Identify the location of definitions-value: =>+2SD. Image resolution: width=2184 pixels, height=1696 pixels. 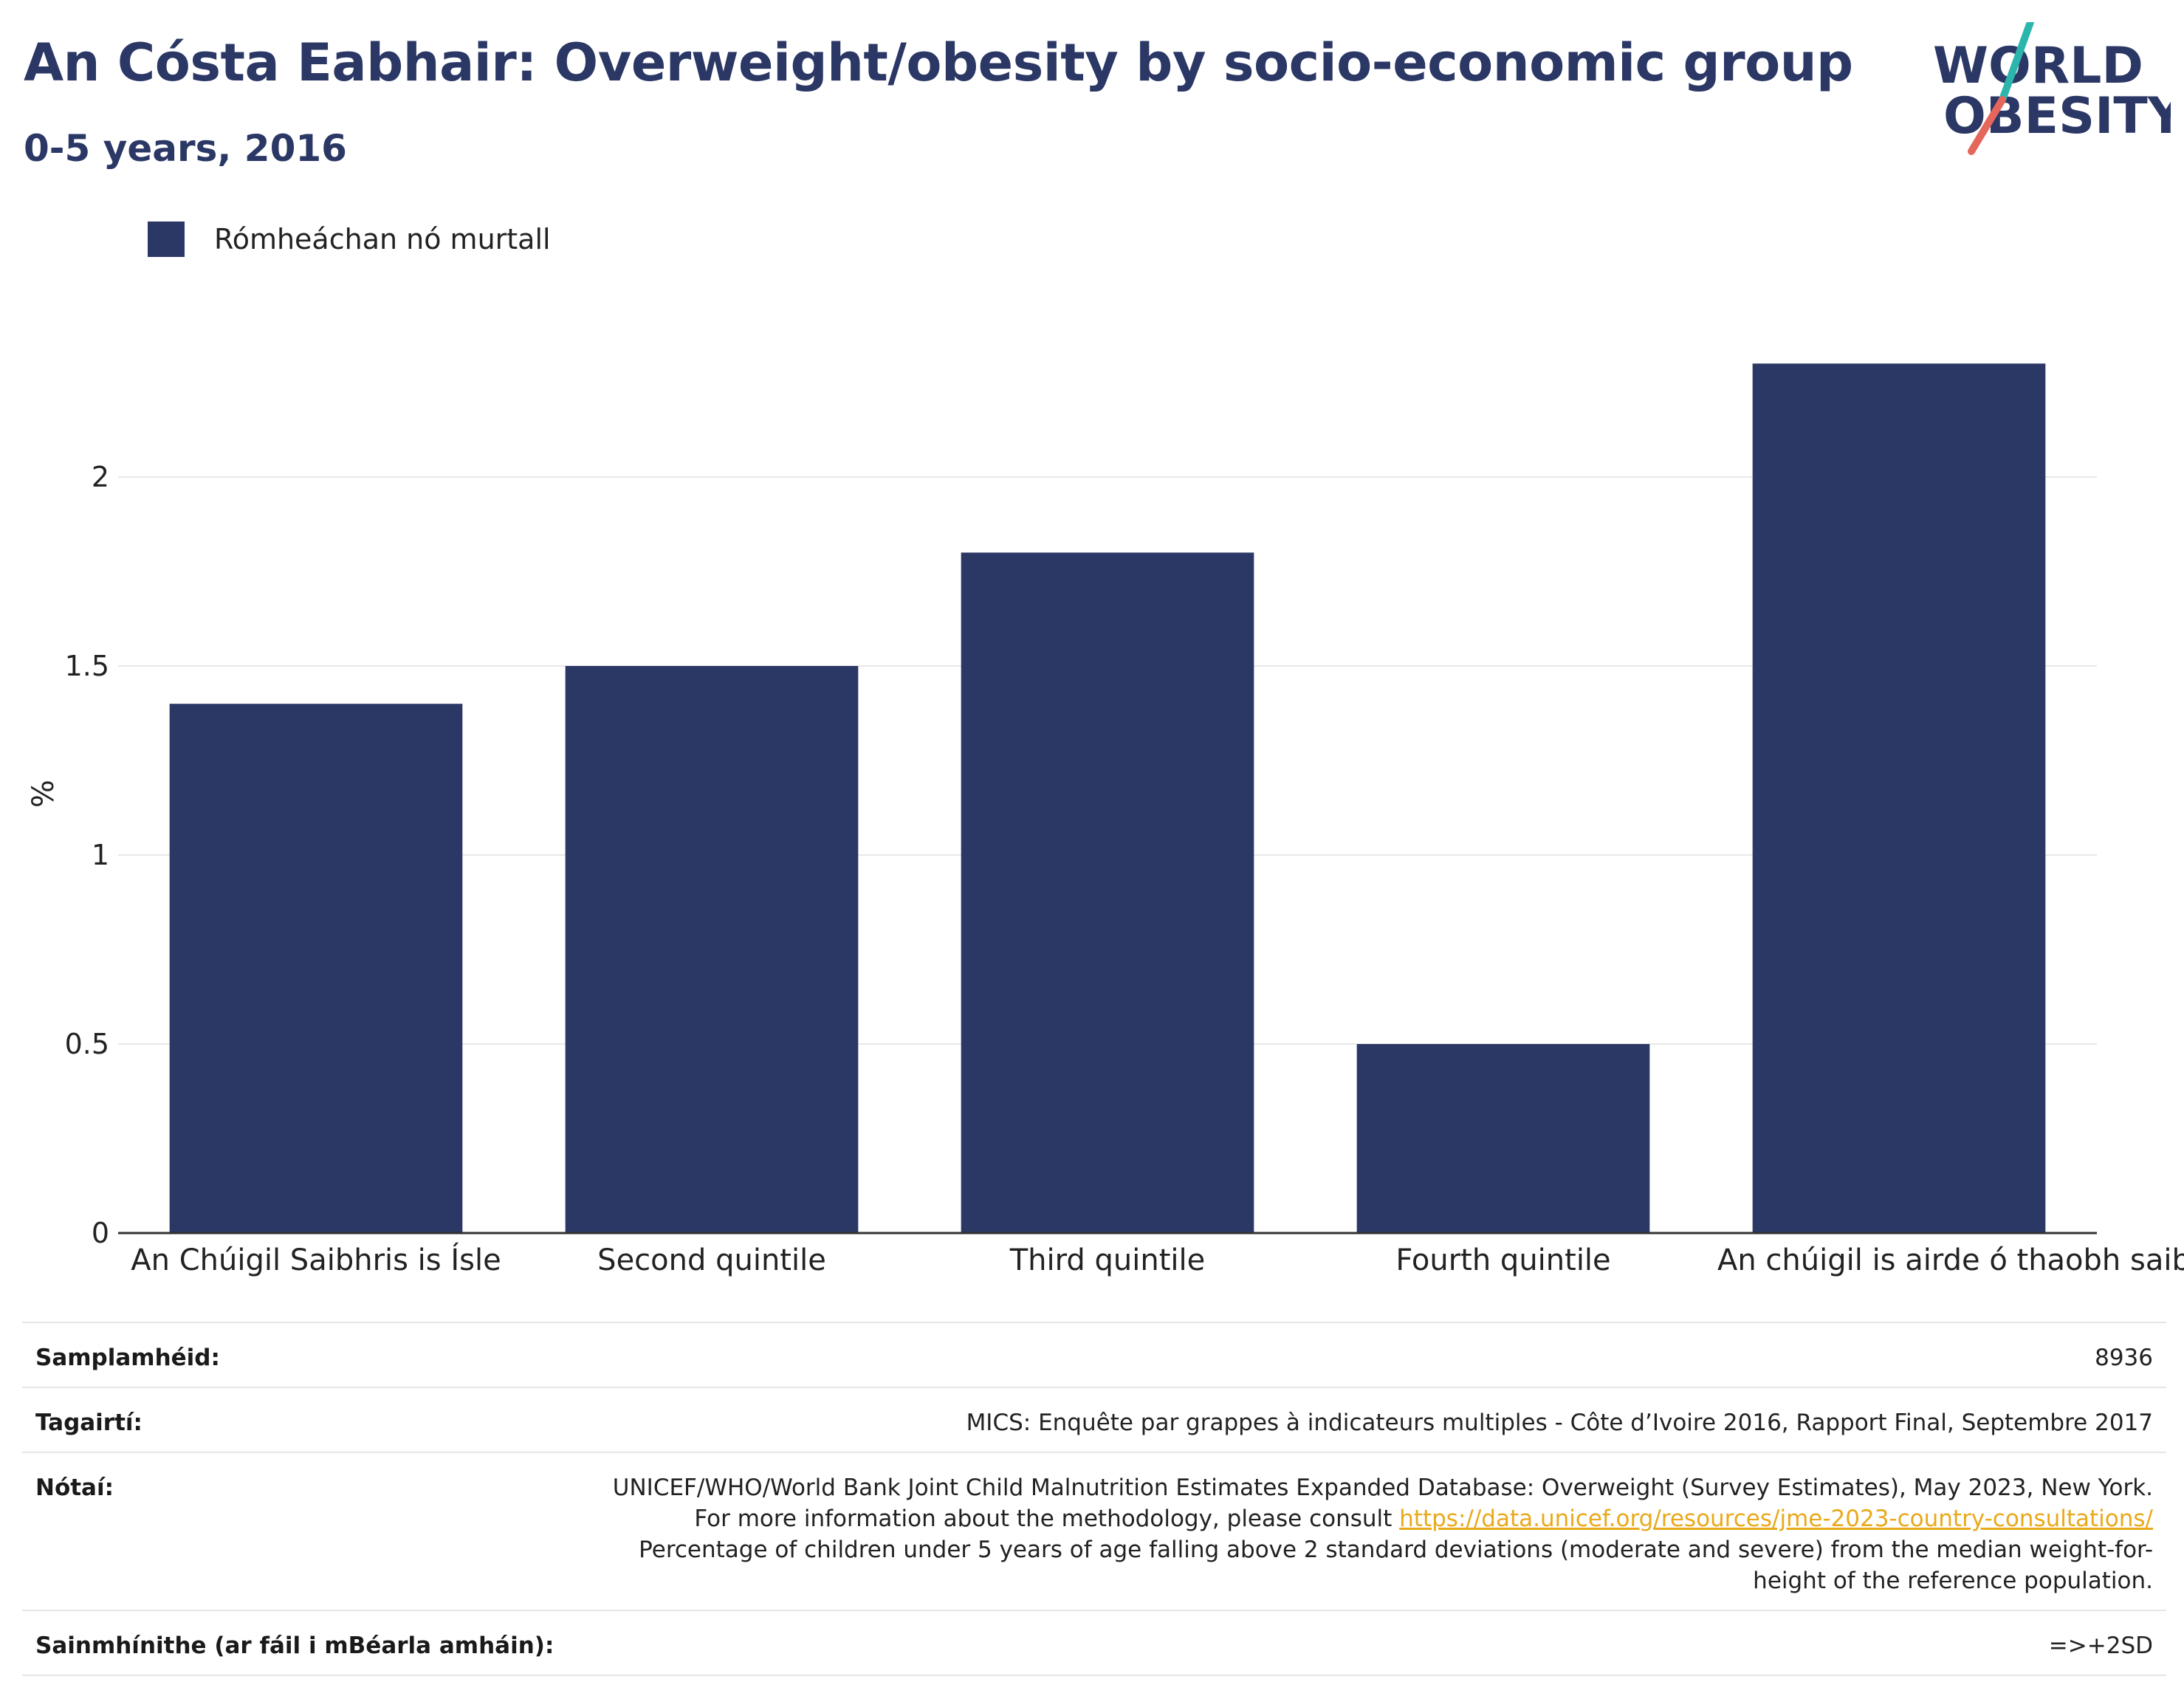
(2100, 1646).